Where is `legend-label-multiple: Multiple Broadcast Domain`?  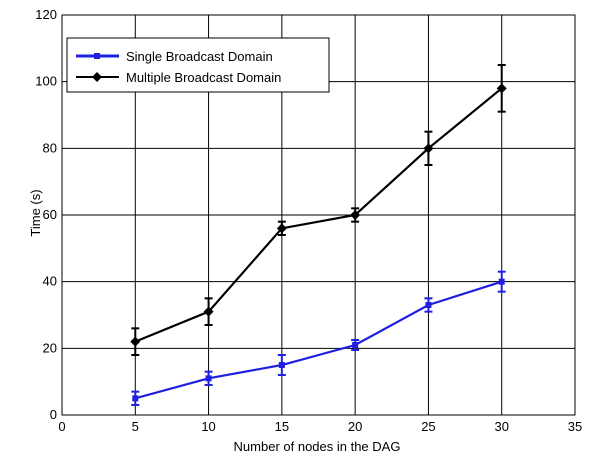
legend-label-multiple: Multiple Broadcast Domain is located at coordinates (203, 77).